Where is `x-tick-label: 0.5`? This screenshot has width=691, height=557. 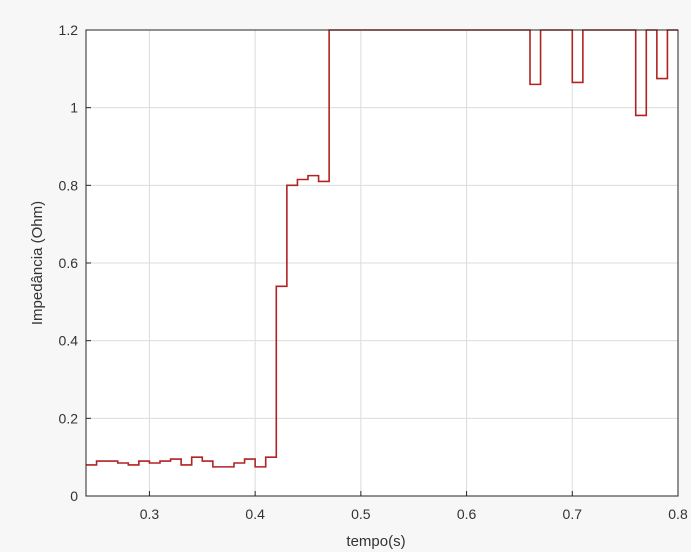 x-tick-label: 0.5 is located at coordinates (361, 514).